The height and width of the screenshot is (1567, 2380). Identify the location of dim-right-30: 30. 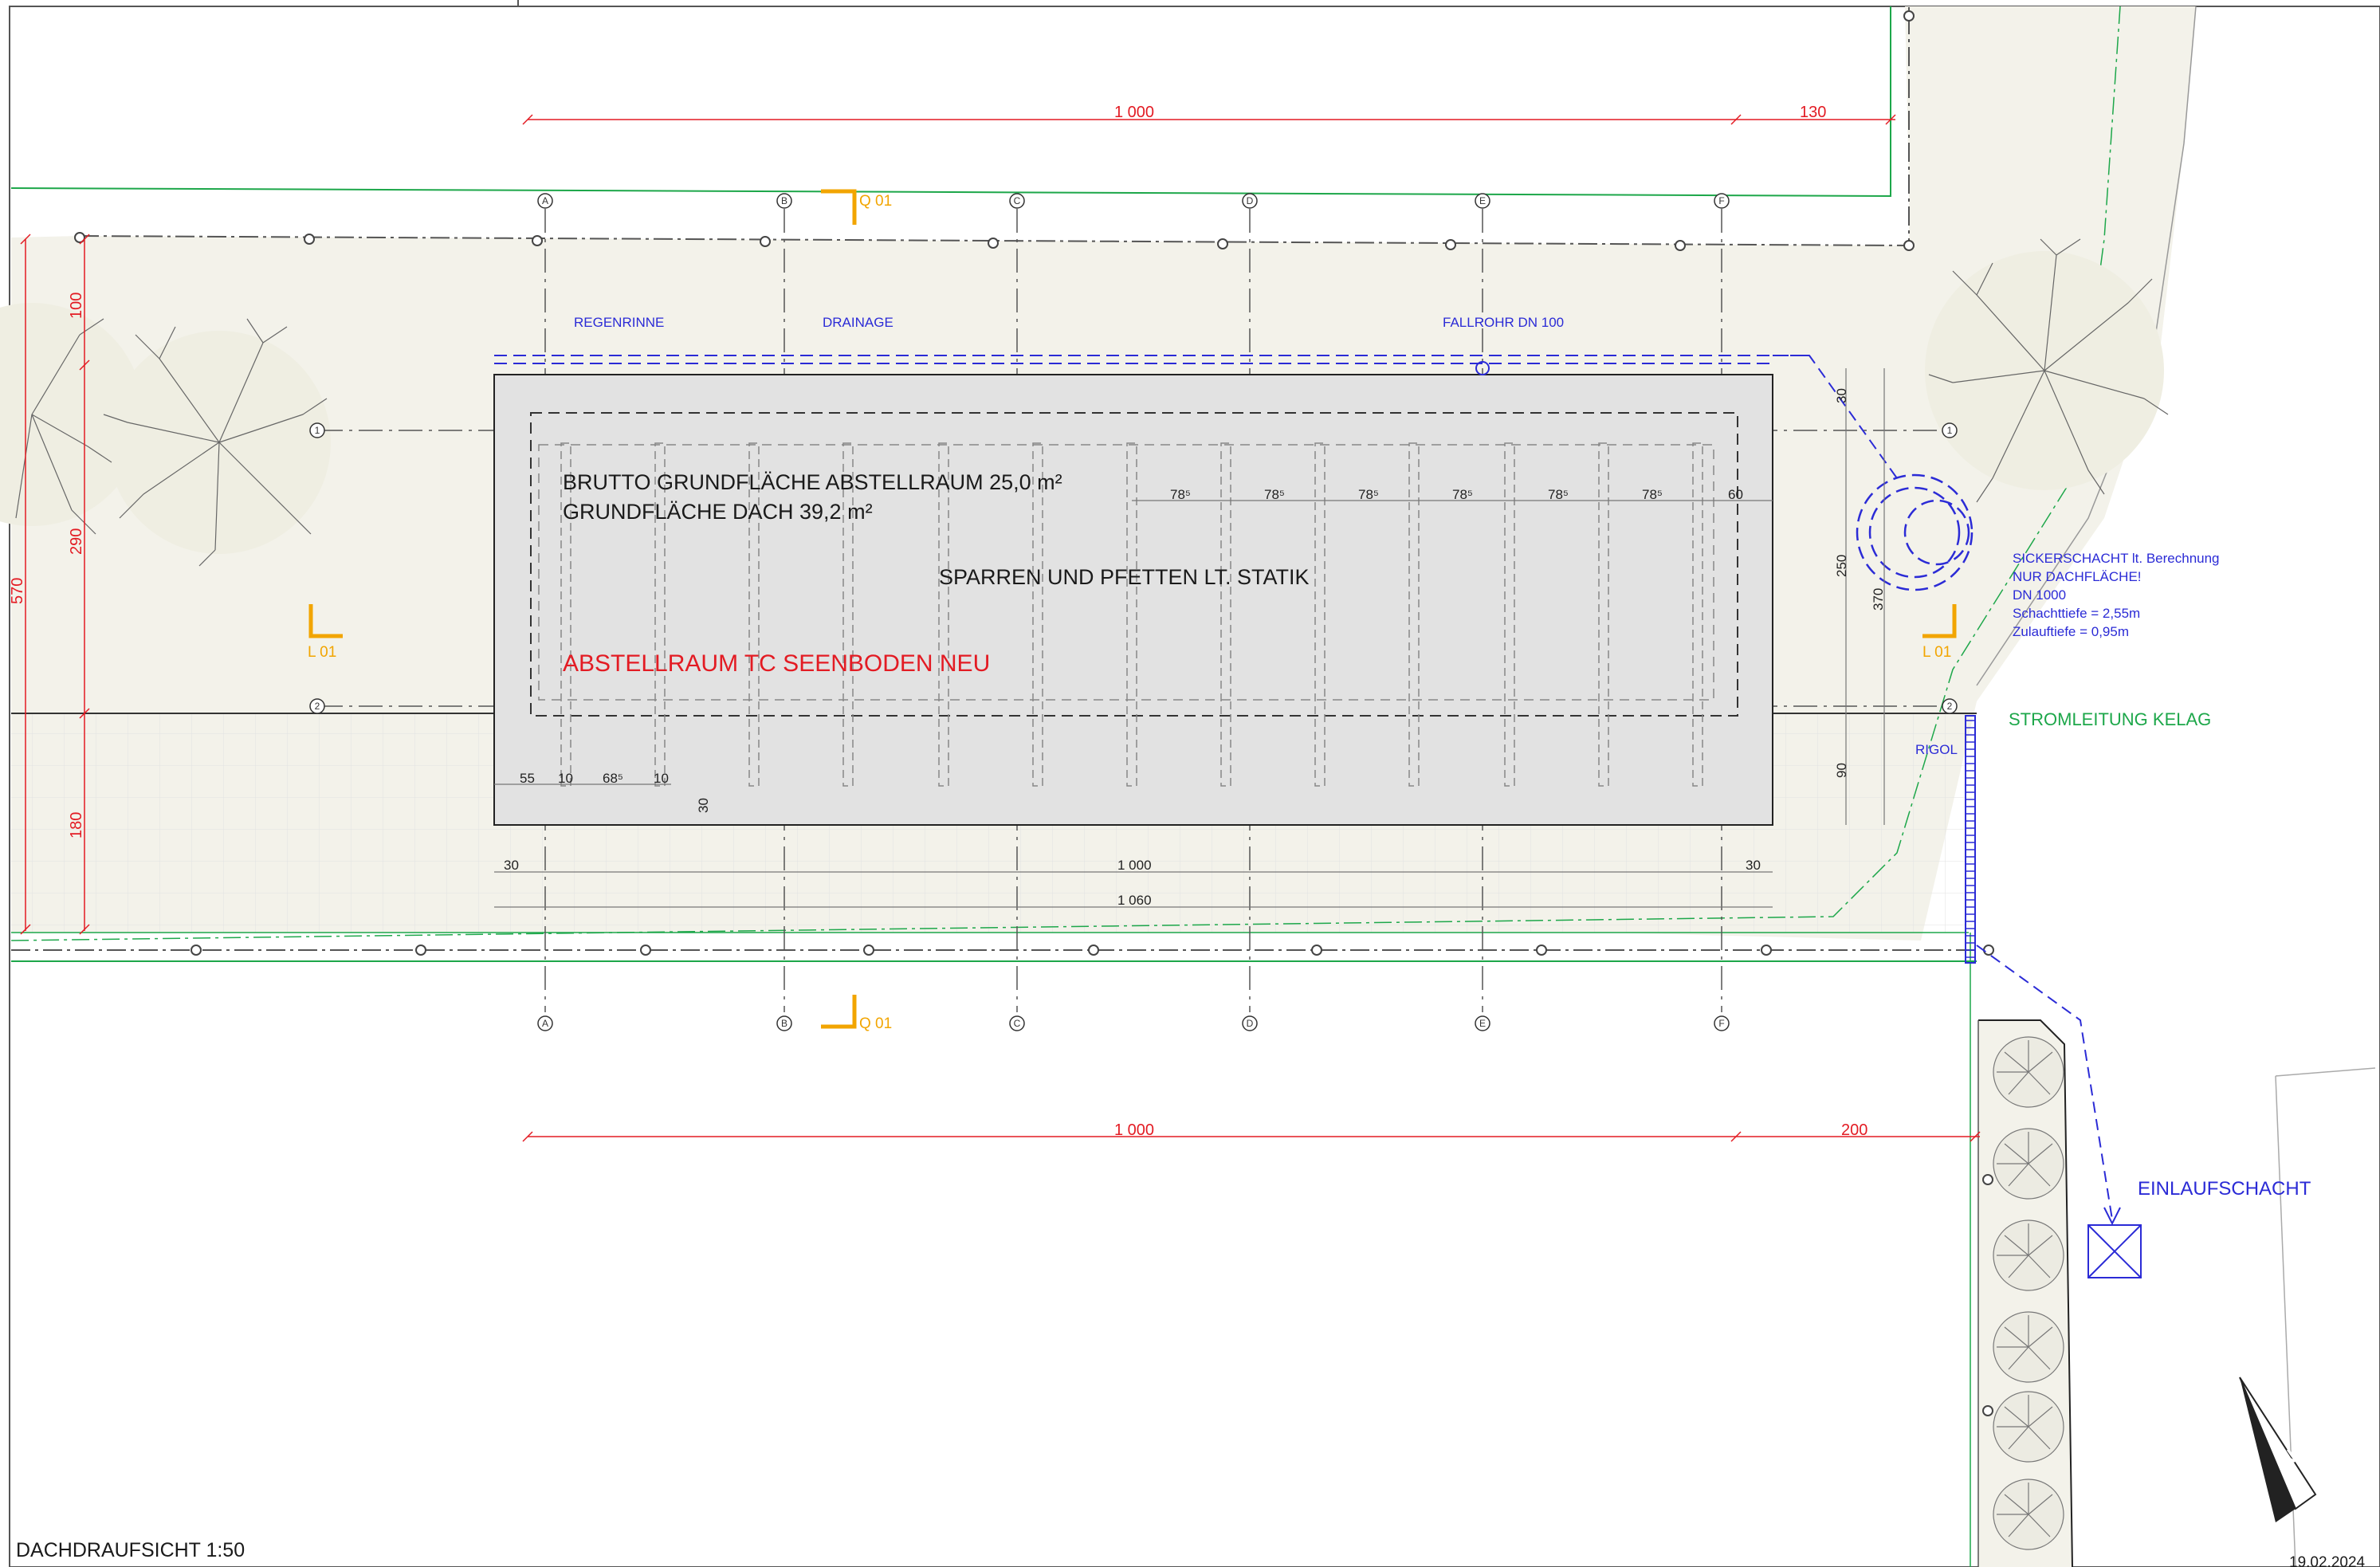
(1841, 395).